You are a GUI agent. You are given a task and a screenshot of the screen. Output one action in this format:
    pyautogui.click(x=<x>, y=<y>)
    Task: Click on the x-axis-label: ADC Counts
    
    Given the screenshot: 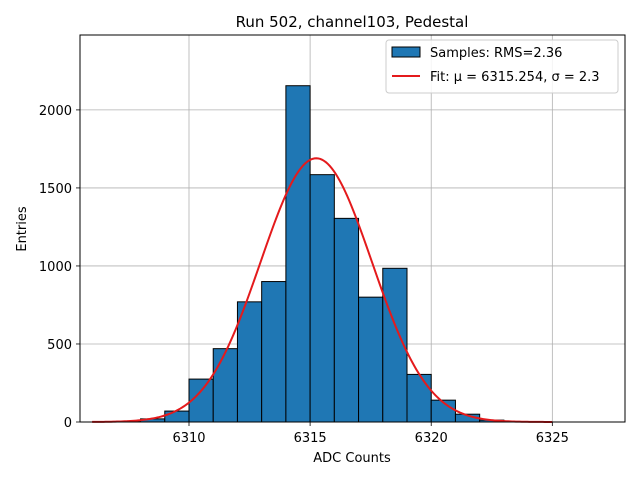 What is the action you would take?
    pyautogui.click(x=352, y=458)
    